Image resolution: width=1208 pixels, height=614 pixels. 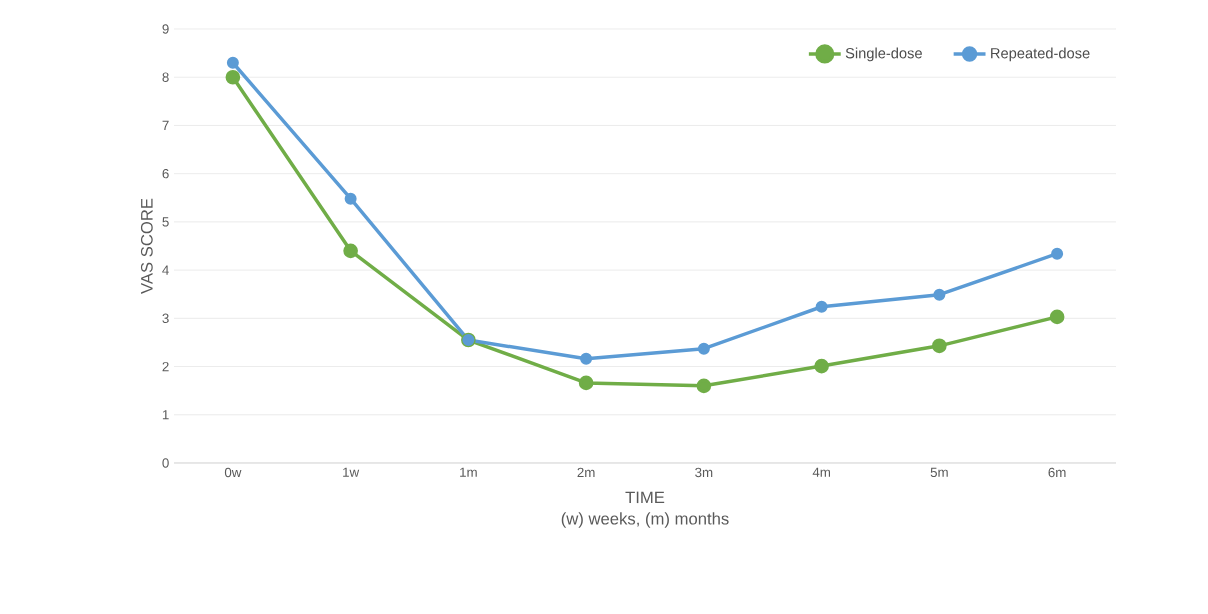 I want to click on legend-label: Single-dose, so click(x=883, y=54).